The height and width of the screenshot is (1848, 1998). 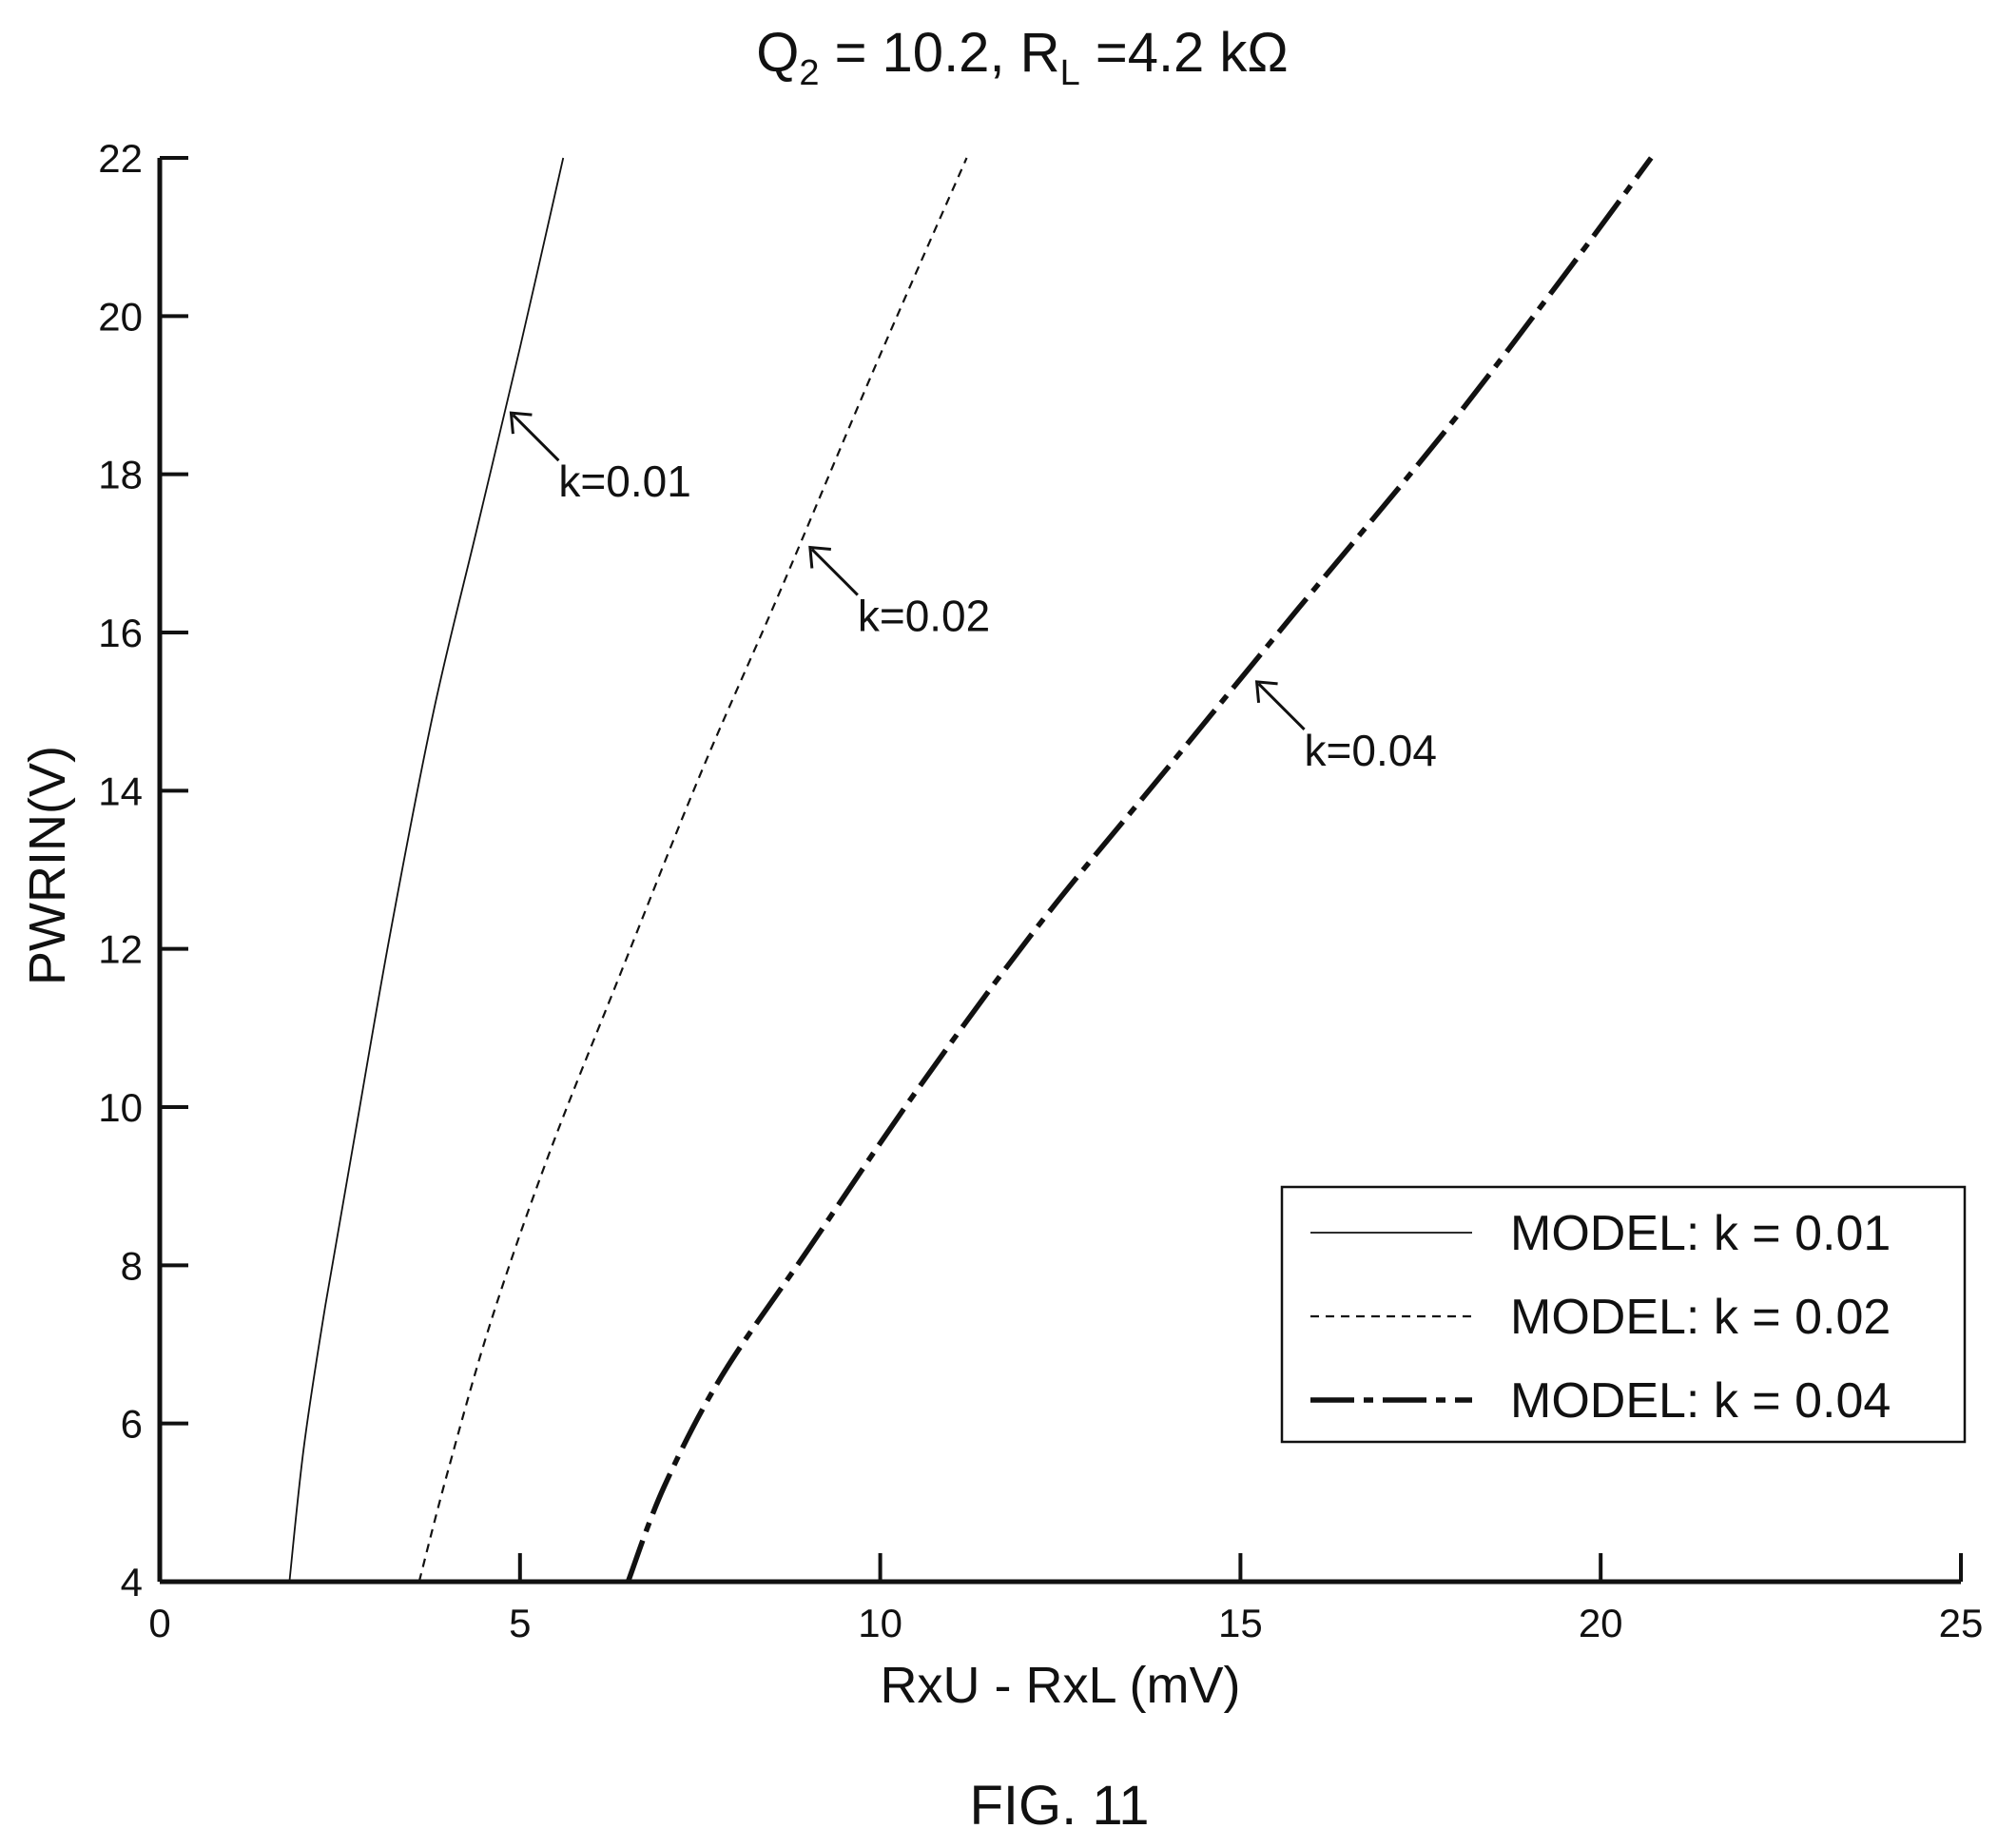 I want to click on y-tick-label: 4, so click(x=132, y=1582).